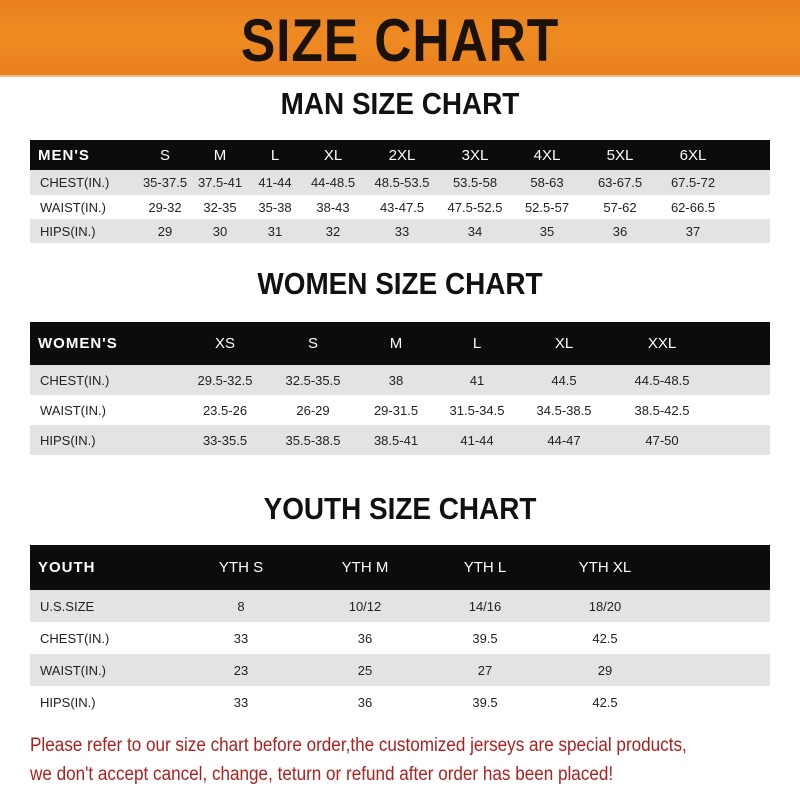  I want to click on table-row: HIPS(IN.) 33 36 39.5 42.5, so click(400, 702).